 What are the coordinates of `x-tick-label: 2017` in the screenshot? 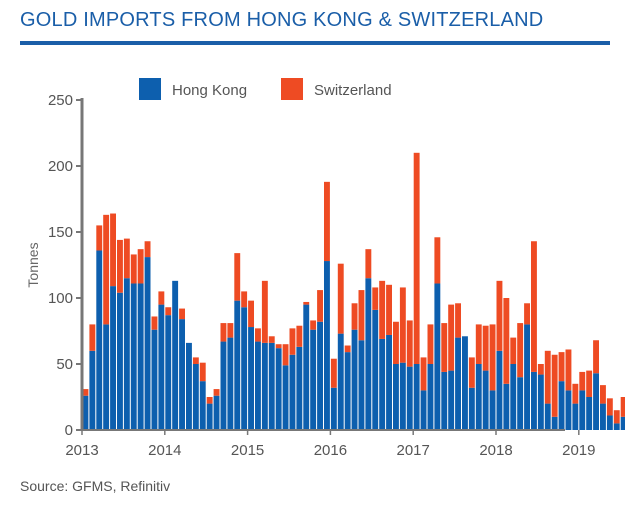 It's located at (413, 450).